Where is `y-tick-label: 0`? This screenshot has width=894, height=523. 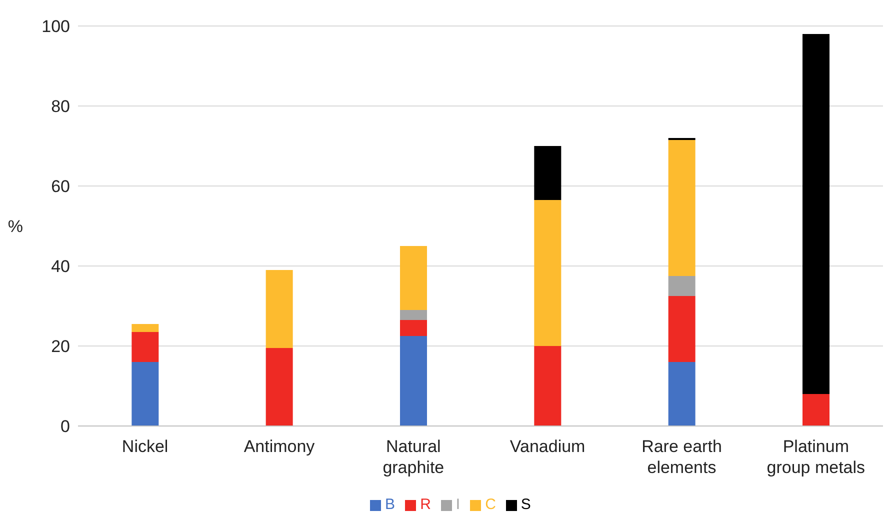
y-tick-label: 0 is located at coordinates (65, 426).